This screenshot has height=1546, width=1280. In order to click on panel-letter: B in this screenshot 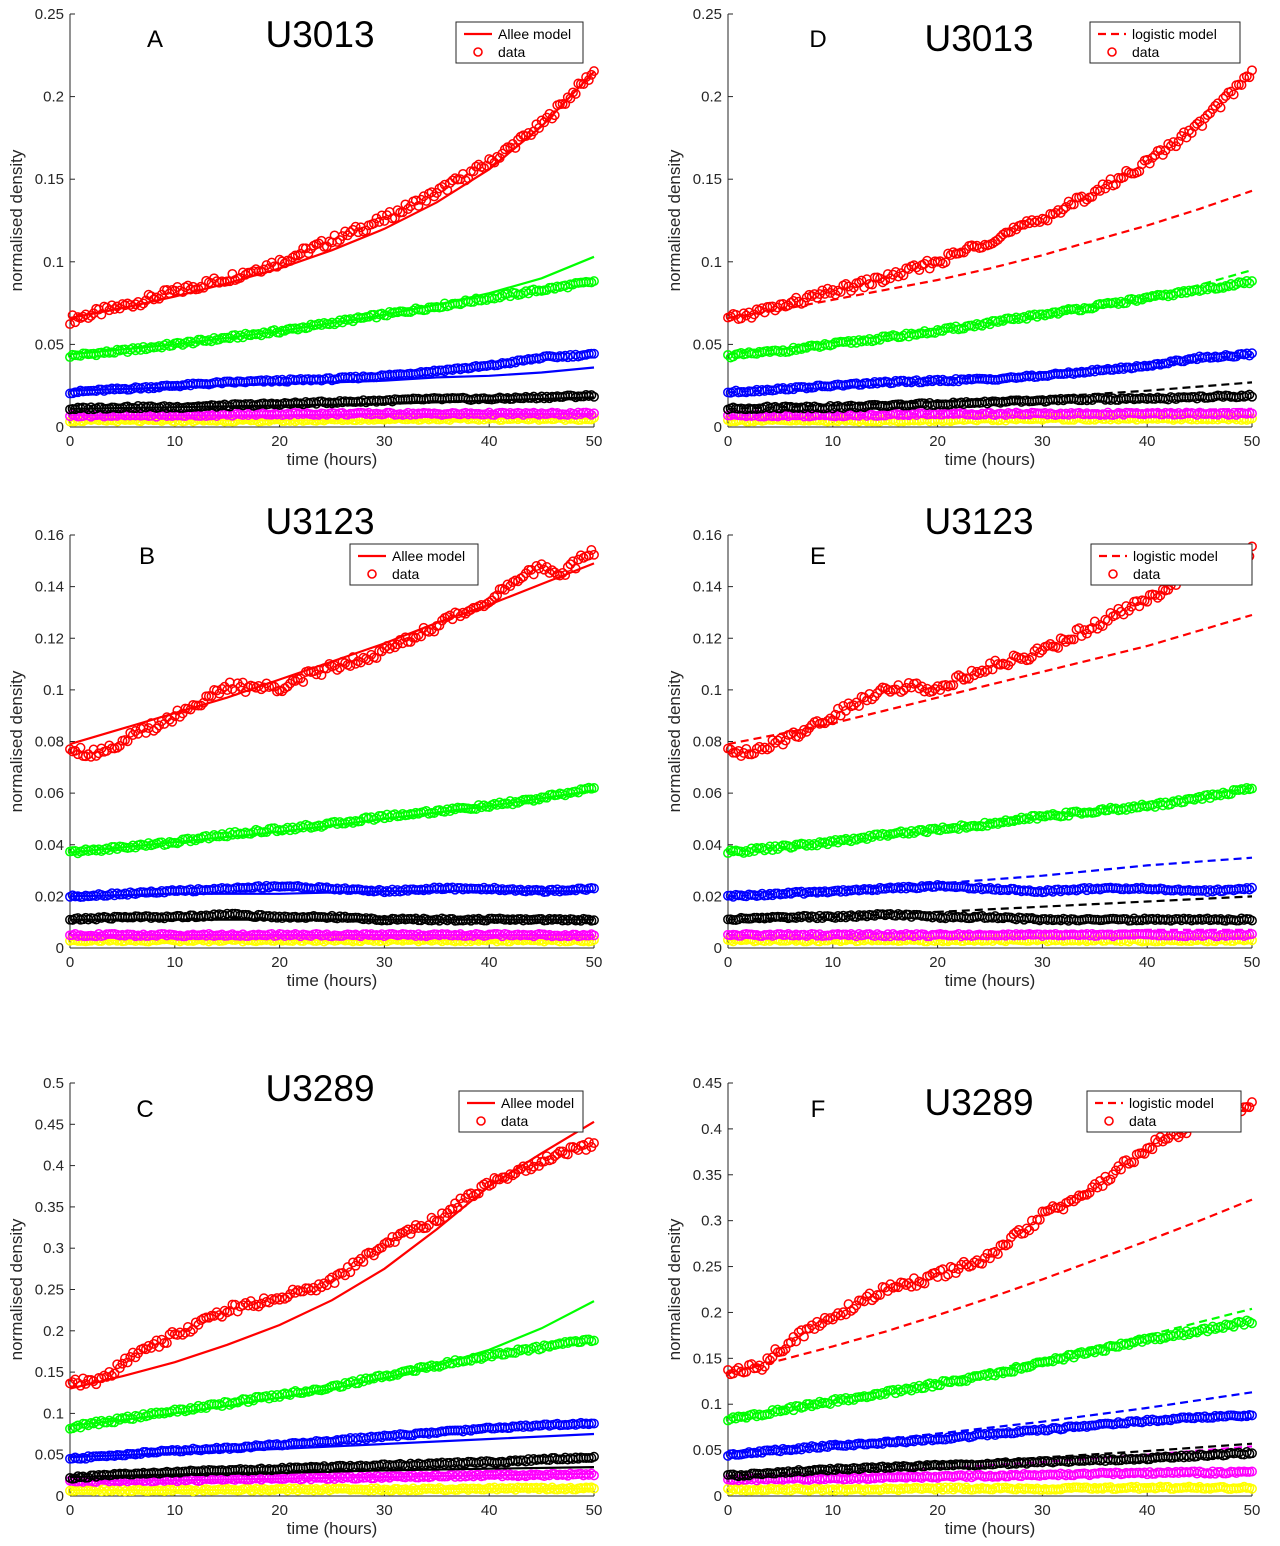, I will do `click(147, 556)`.